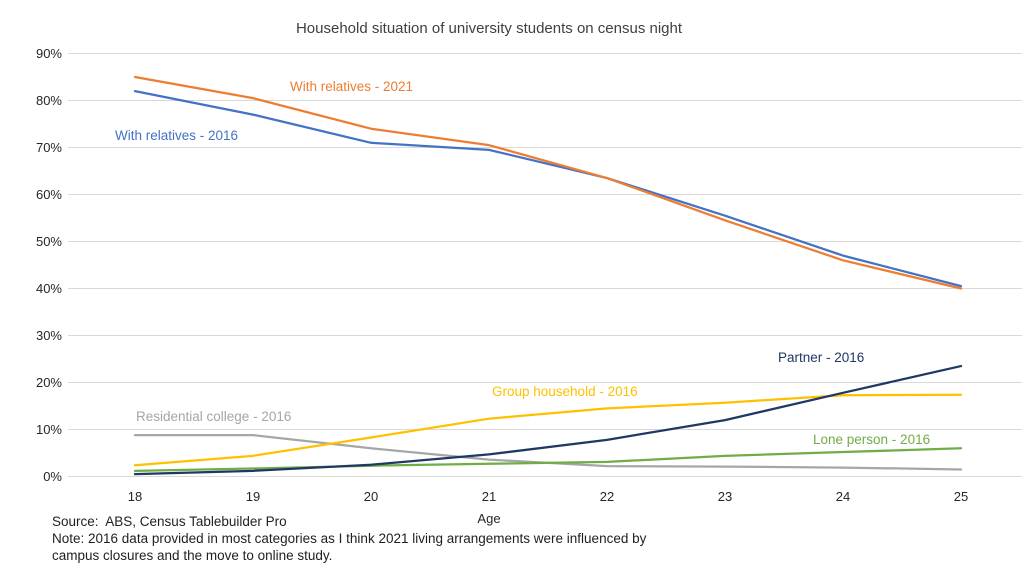 The image size is (1024, 576). I want to click on y-axis-tick-label: 10%, so click(49, 429).